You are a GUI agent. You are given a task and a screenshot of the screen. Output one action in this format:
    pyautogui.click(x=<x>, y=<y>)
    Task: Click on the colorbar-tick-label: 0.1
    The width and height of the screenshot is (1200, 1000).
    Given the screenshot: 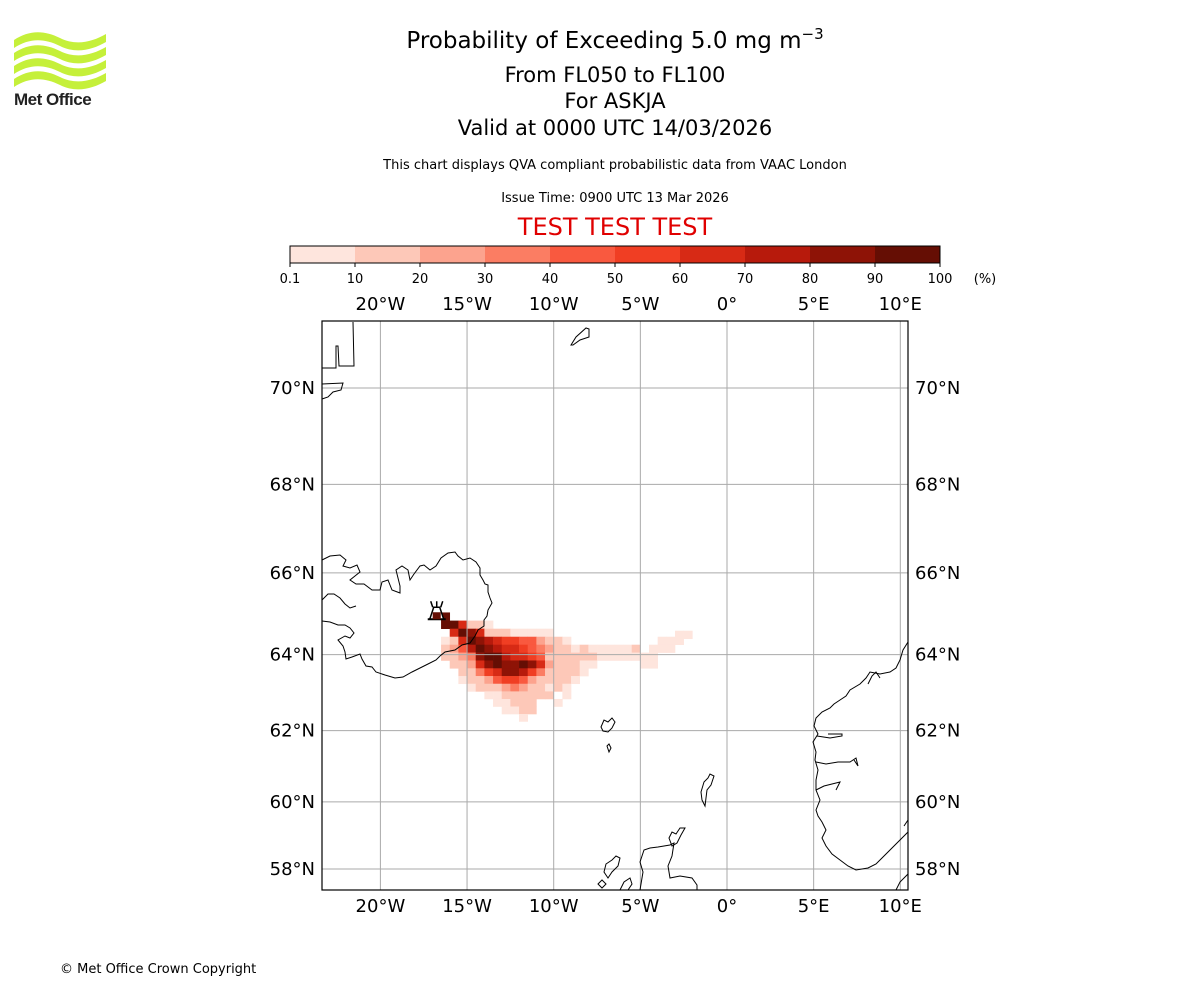 What is the action you would take?
    pyautogui.click(x=290, y=279)
    